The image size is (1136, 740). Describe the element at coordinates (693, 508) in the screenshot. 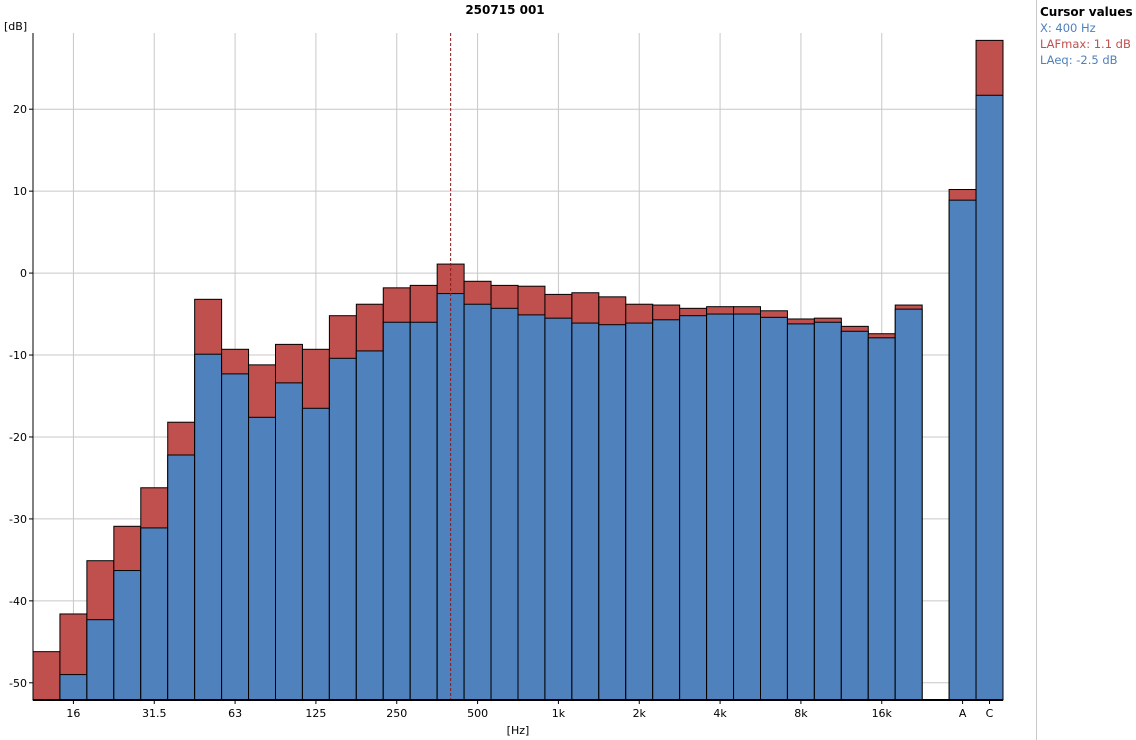

I see `bar-laeq-3.15k` at that location.